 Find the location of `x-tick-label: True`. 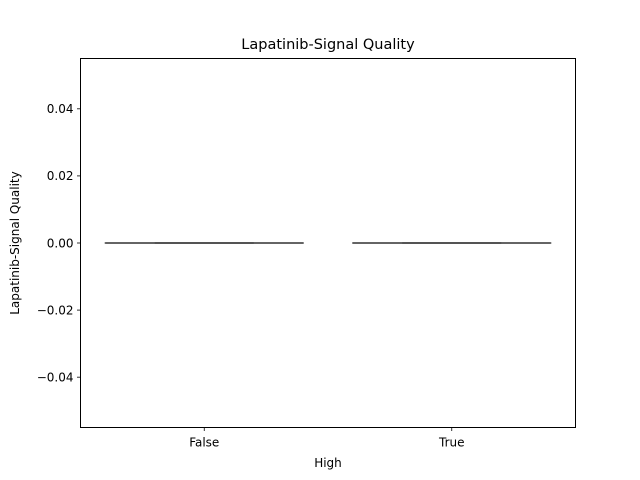

x-tick-label: True is located at coordinates (451, 443).